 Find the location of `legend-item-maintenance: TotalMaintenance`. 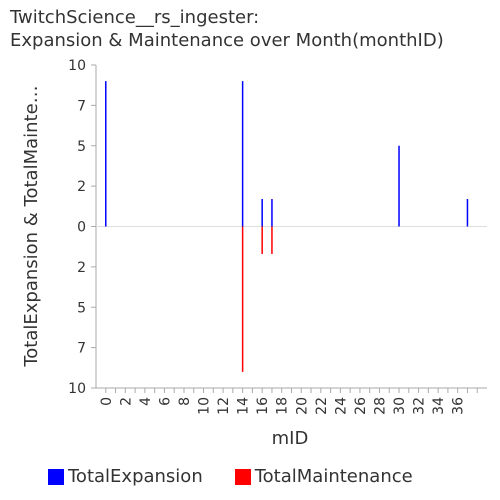

legend-item-maintenance: TotalMaintenance is located at coordinates (323, 476).